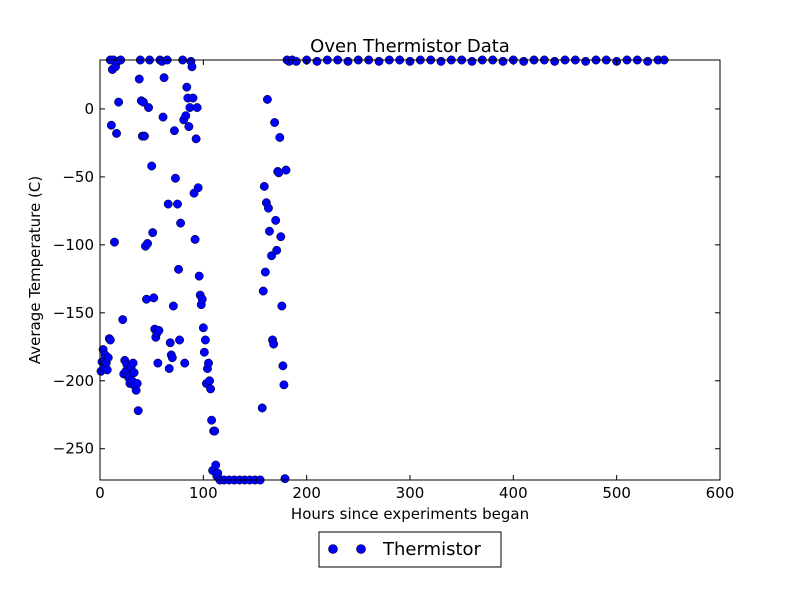 This screenshot has height=600, width=800. Describe the element at coordinates (78, 177) in the screenshot. I see `y-tick-label: −50` at that location.